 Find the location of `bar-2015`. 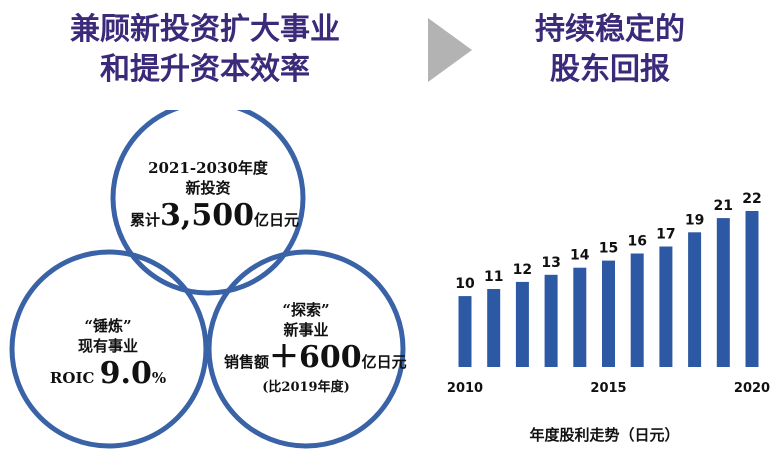

bar-2015 is located at coordinates (608, 313).